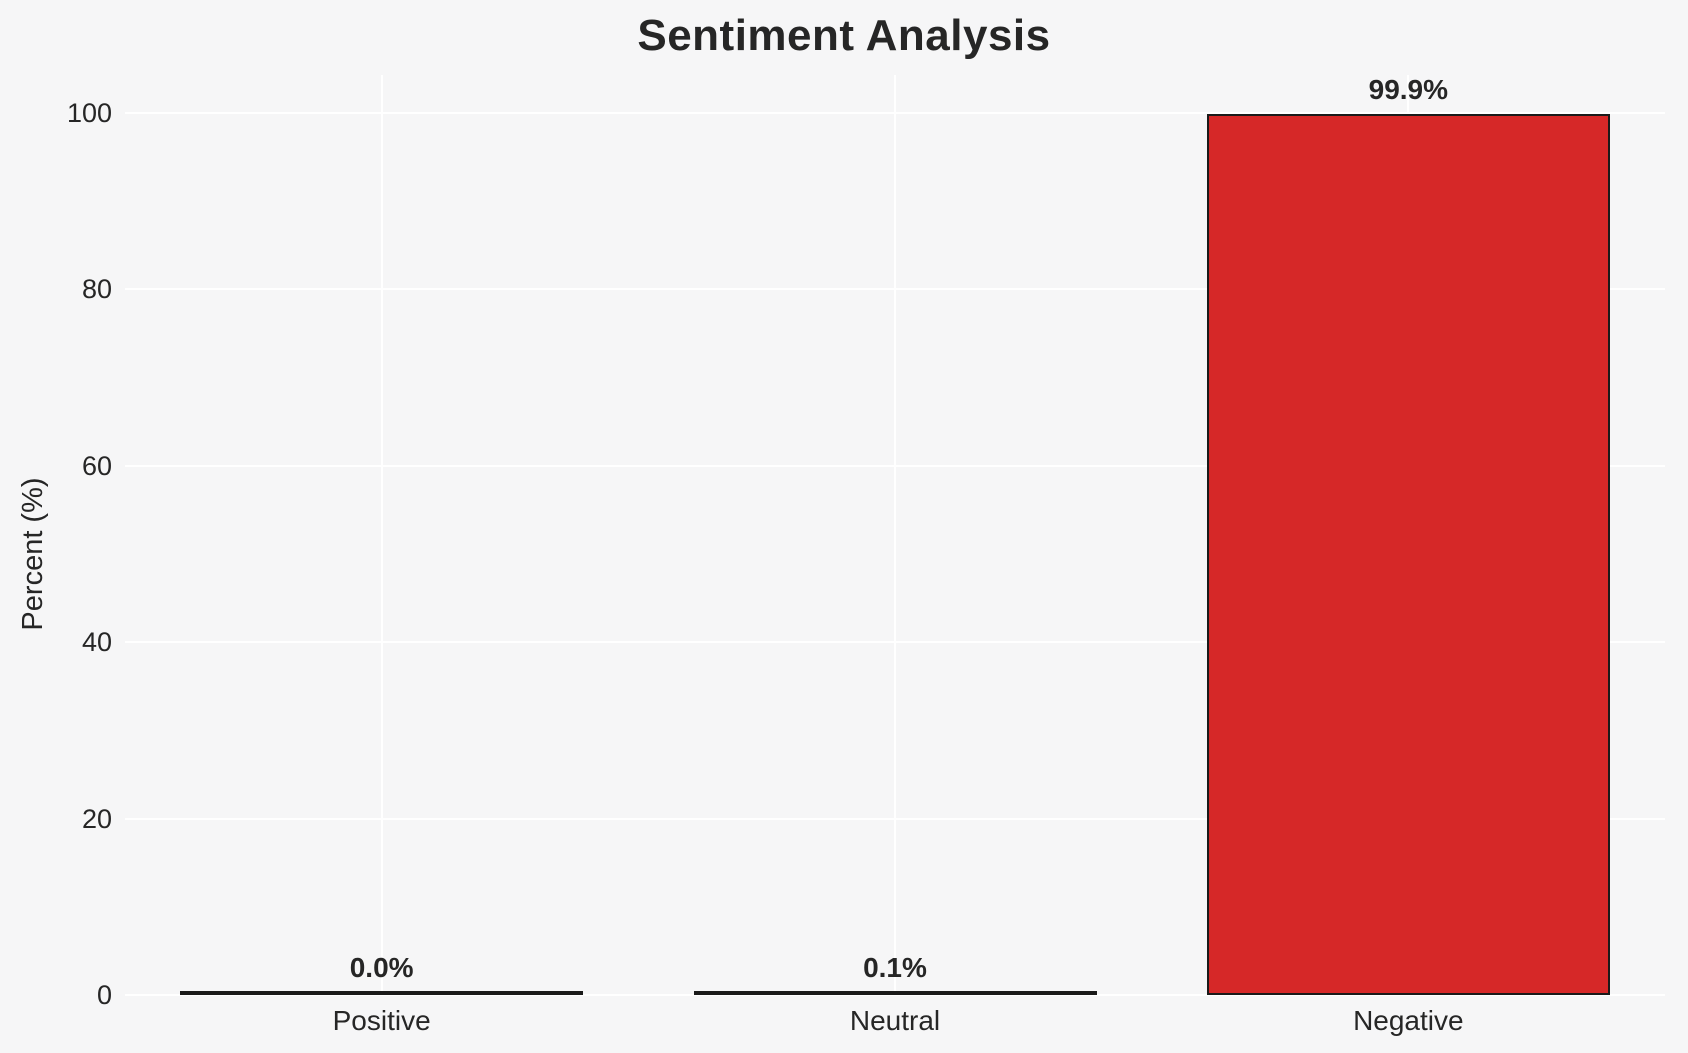 Image resolution: width=1688 pixels, height=1053 pixels. What do you see at coordinates (381, 967) in the screenshot?
I see `bar-value-label: 0.0%` at bounding box center [381, 967].